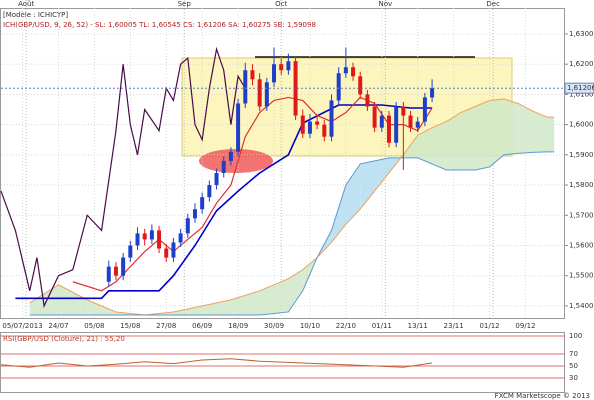  What do you see at coordinates (581, 155) in the screenshot?
I see `y-tick-label: 1,5900` at bounding box center [581, 155].